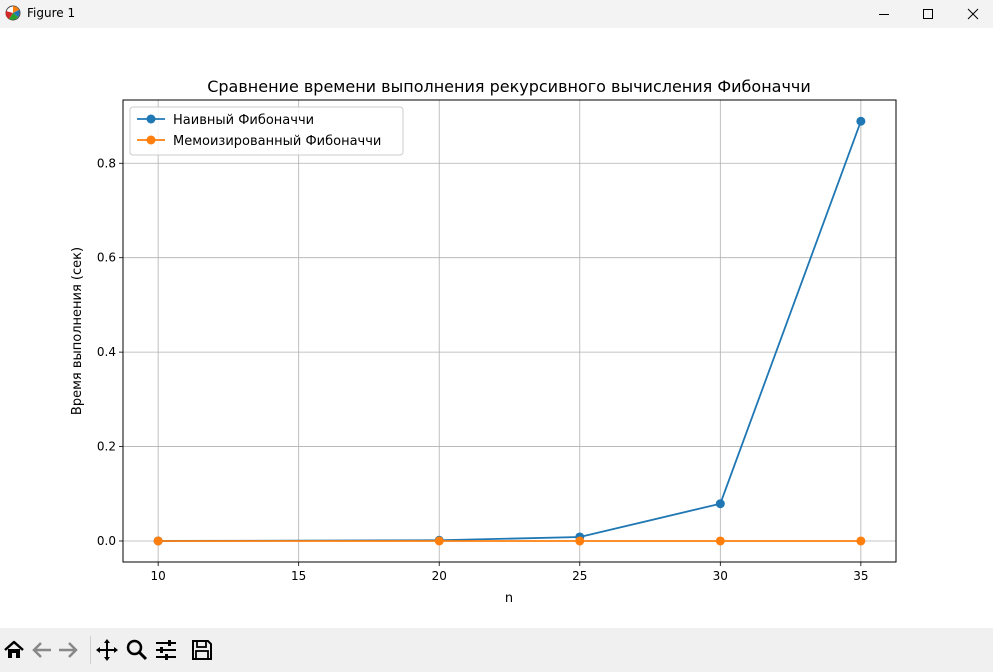 The image size is (993, 672). What do you see at coordinates (496, 650) in the screenshot?
I see `navigation-toolbar` at bounding box center [496, 650].